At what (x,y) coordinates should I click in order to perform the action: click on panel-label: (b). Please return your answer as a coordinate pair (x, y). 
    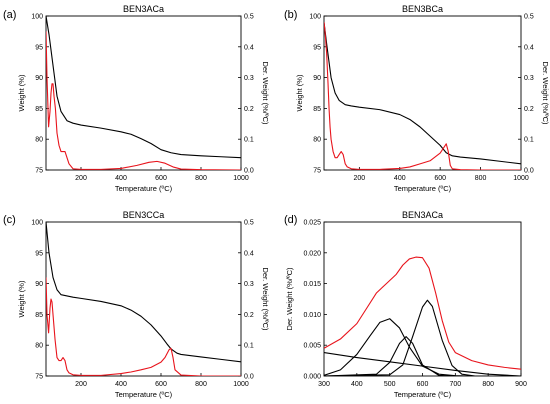
    Looking at the image, I should click on (290, 15).